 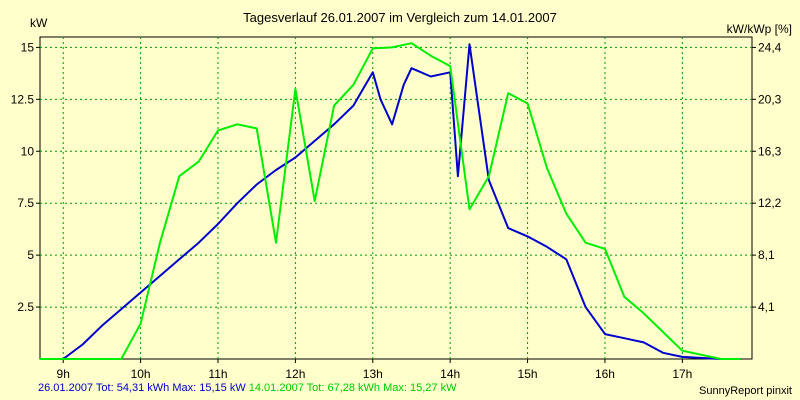 I want to click on legend-series-1: 26.01.2007 Tot: 54,31 kWh Max: 15,15 kW, so click(x=142, y=388).